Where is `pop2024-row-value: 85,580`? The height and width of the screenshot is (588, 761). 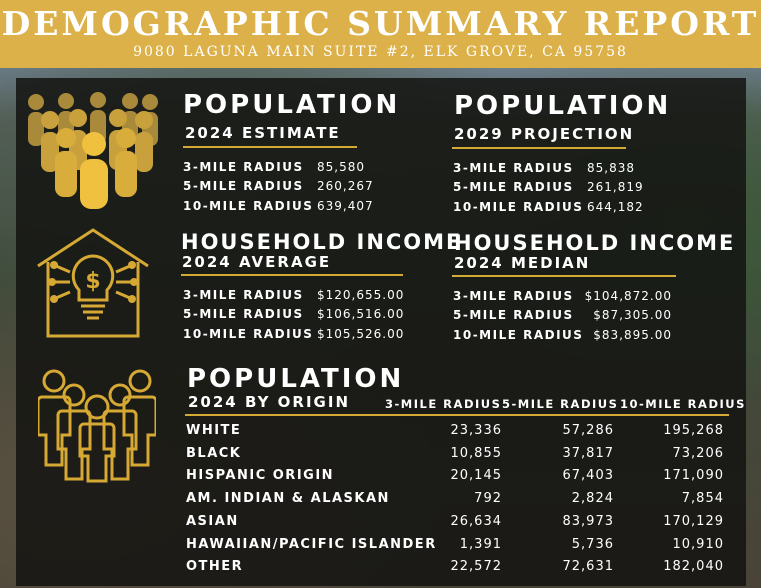 pop2024-row-value: 85,580 is located at coordinates (341, 167).